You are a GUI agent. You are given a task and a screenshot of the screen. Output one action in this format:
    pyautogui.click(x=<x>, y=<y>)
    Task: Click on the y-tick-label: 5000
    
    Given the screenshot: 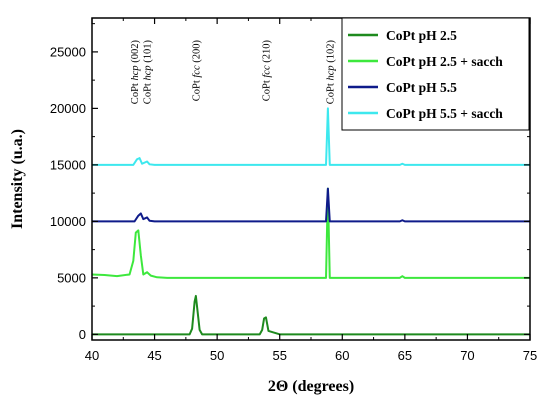 What is the action you would take?
    pyautogui.click(x=71, y=277)
    